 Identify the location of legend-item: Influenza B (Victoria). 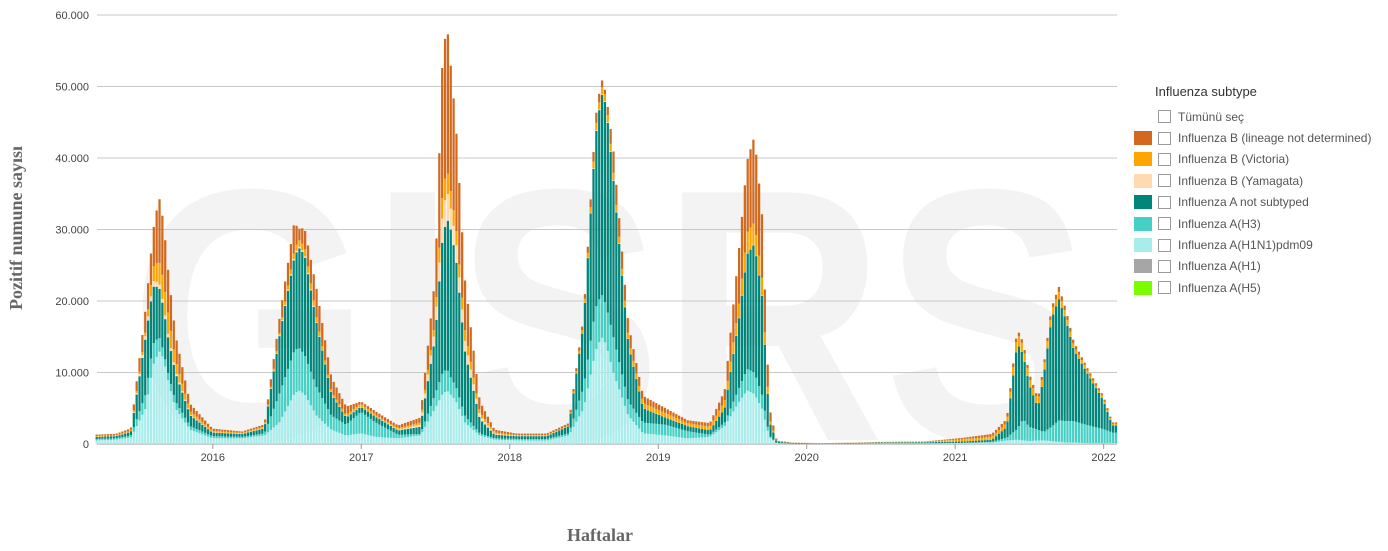
(1252, 159).